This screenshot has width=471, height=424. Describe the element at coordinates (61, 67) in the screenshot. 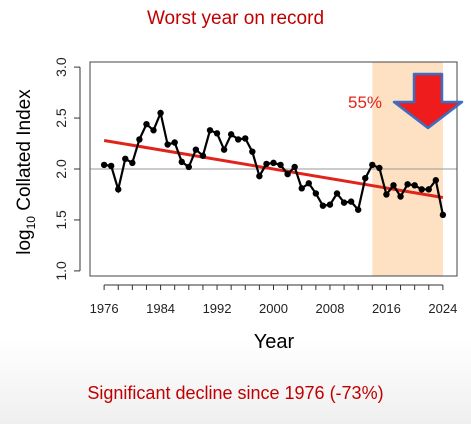

I see `y-tick-label: 3.0` at that location.